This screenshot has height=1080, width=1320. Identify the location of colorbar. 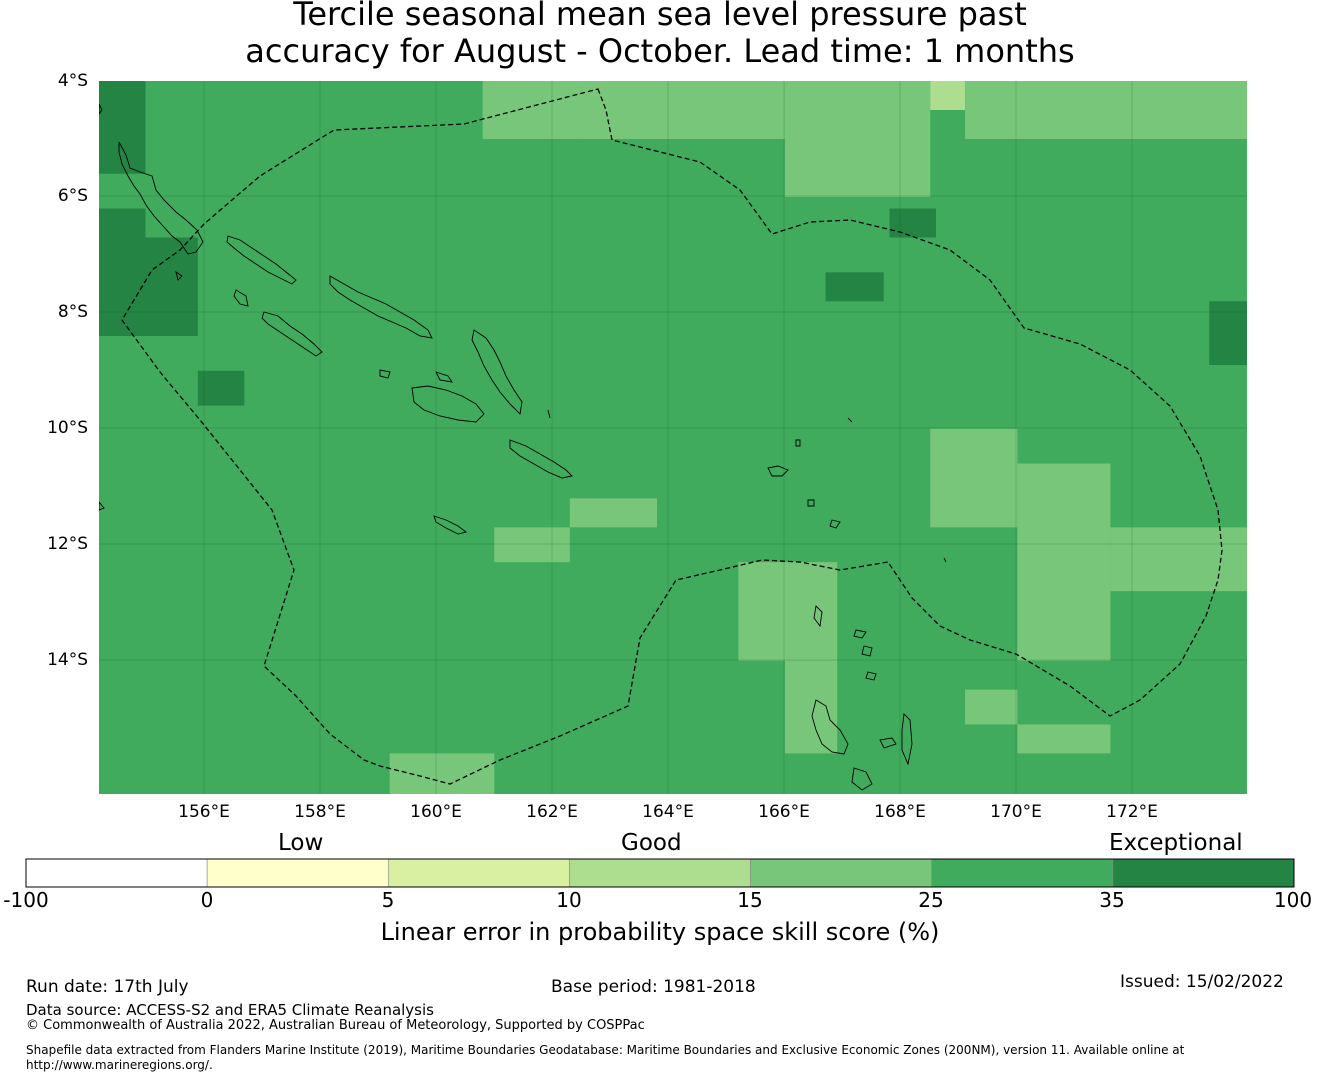
(660, 873).